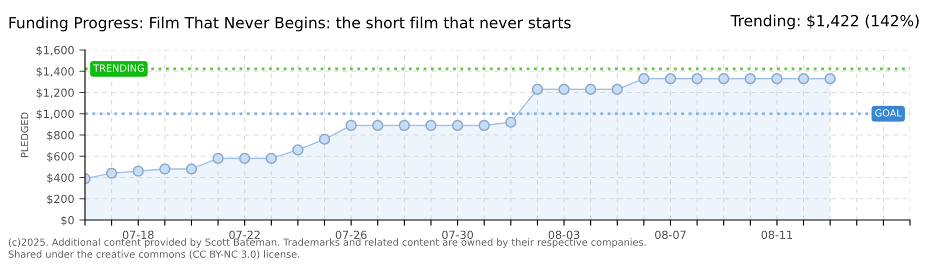  I want to click on y-axis-title: PLEDGED, so click(24, 135).